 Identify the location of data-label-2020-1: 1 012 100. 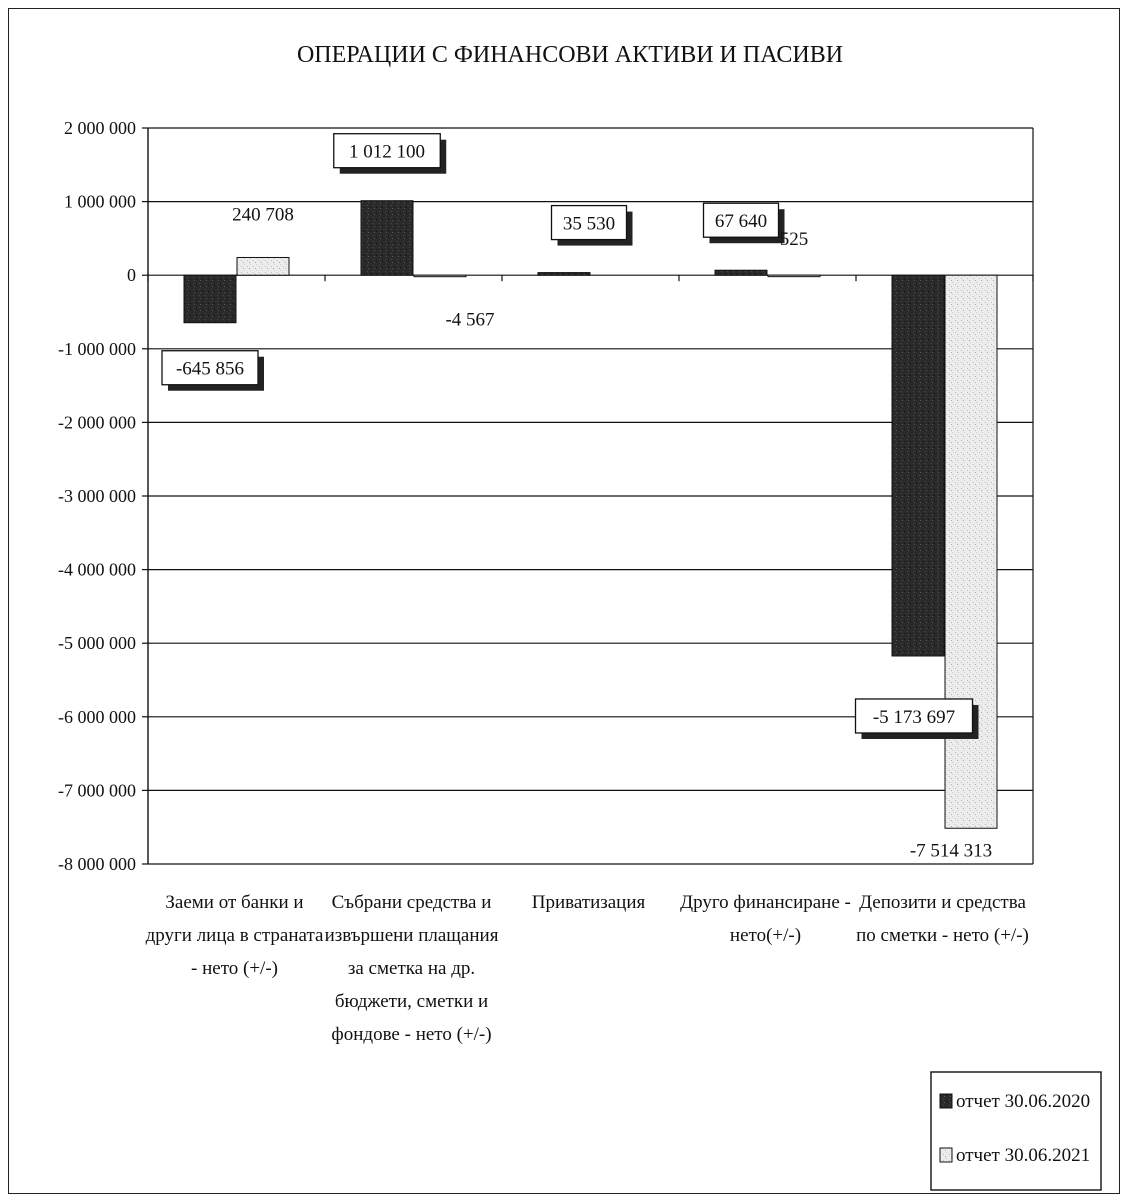
(387, 152).